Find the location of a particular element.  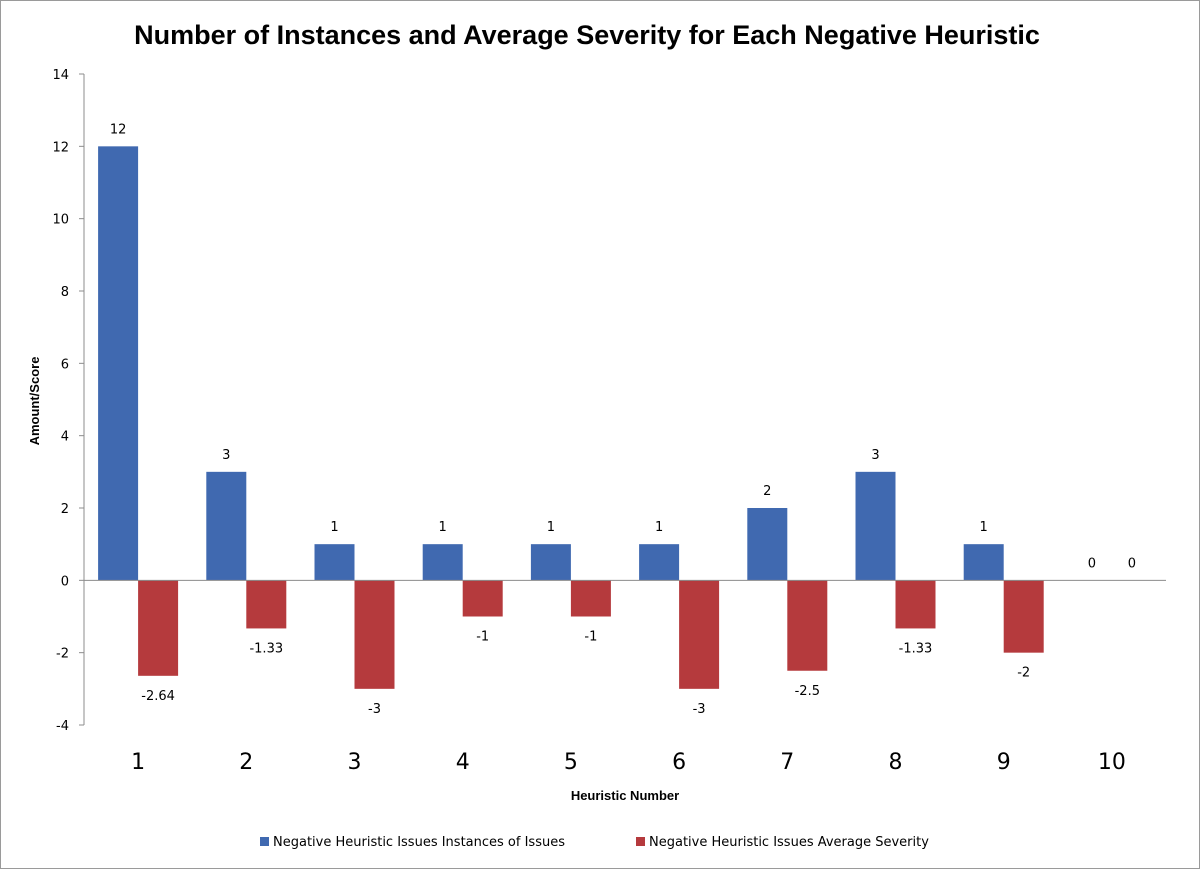

legend-swatch-severity is located at coordinates (640, 841).